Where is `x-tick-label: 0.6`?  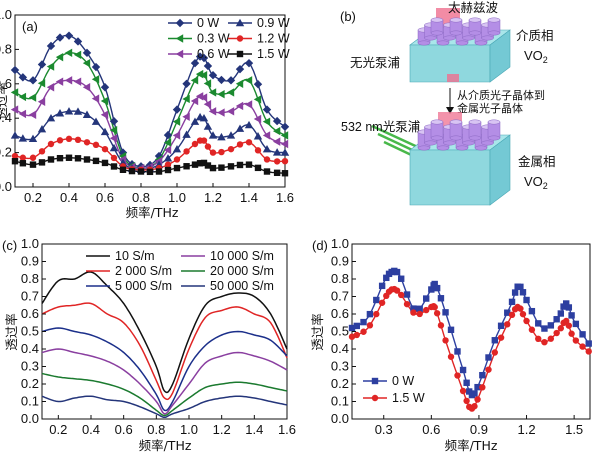 x-tick-label: 0.6 is located at coordinates (124, 429).